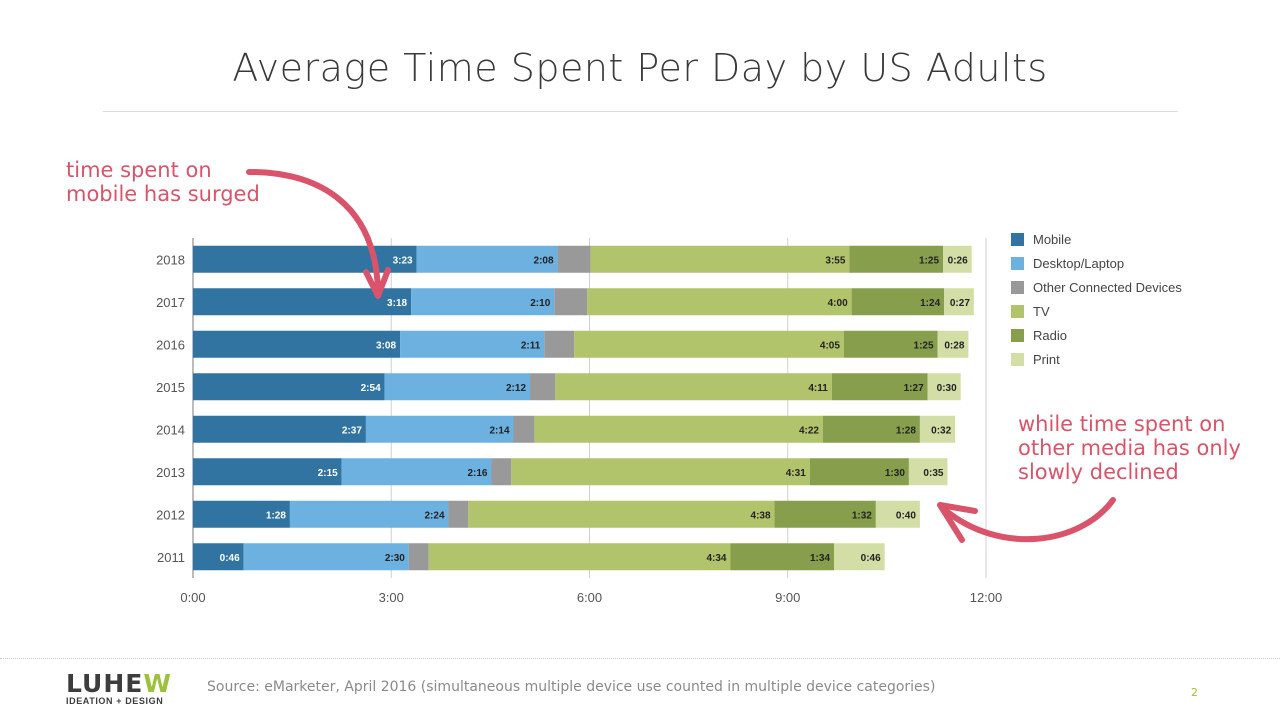 This screenshot has width=1280, height=719. Describe the element at coordinates (352, 430) in the screenshot. I see `data-label: 2:37` at that location.